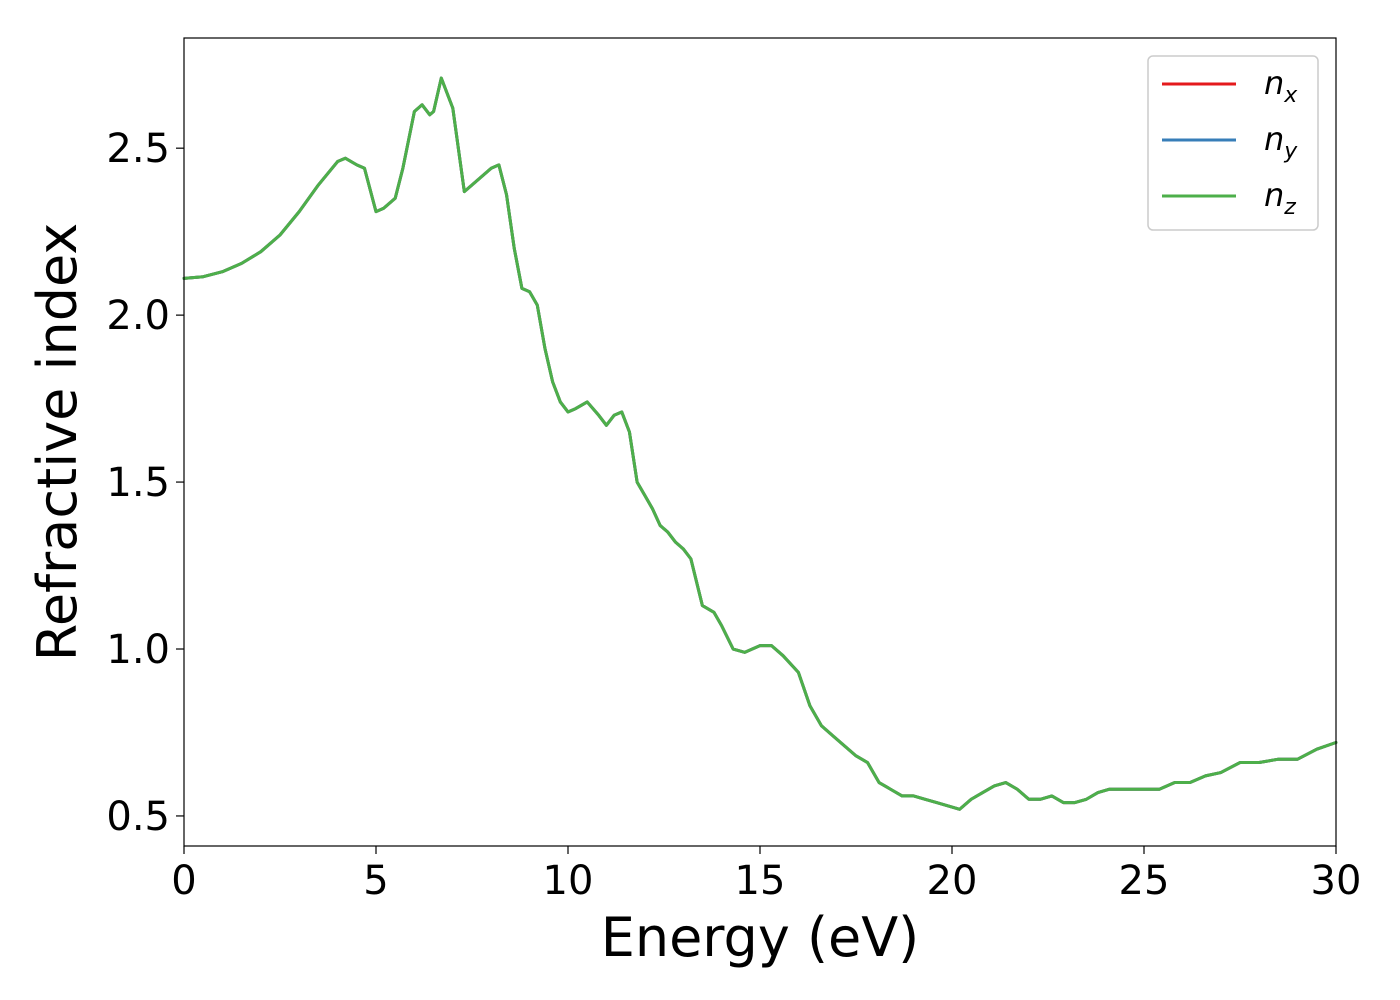 This screenshot has height=1000, width=1400. What do you see at coordinates (138, 149) in the screenshot?
I see `y-tick-label: 2.5` at bounding box center [138, 149].